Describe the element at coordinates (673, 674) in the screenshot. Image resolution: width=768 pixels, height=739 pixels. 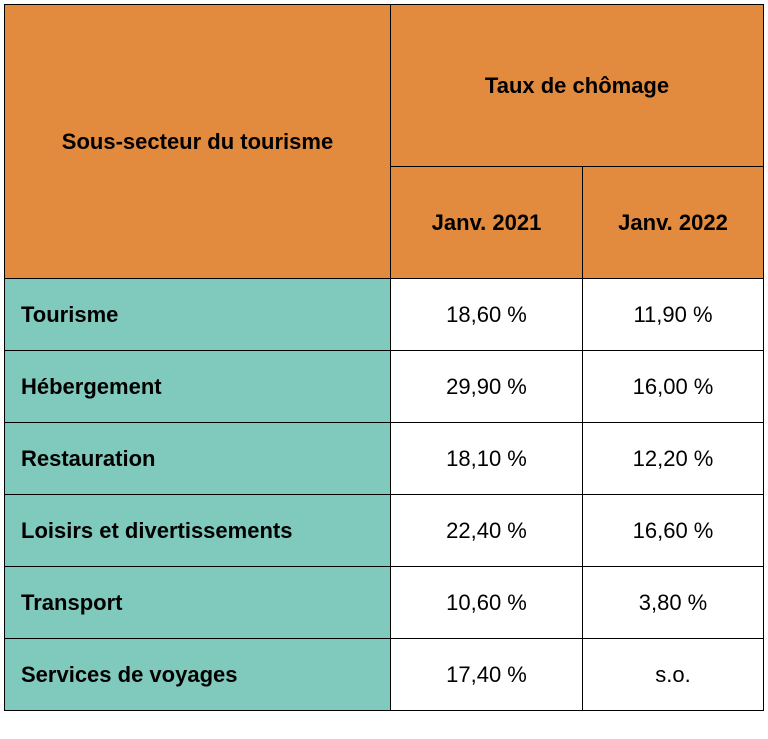
I see `row-value: s.o.` at that location.